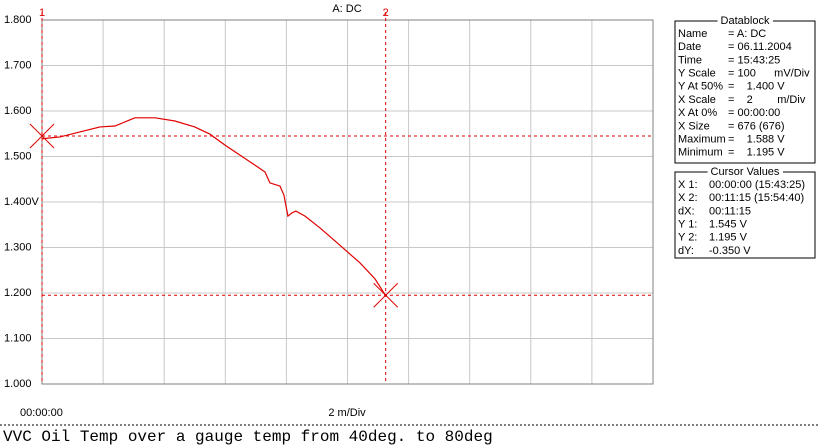  What do you see at coordinates (22, 202) in the screenshot?
I see `y-tick-label: 1.400V` at bounding box center [22, 202].